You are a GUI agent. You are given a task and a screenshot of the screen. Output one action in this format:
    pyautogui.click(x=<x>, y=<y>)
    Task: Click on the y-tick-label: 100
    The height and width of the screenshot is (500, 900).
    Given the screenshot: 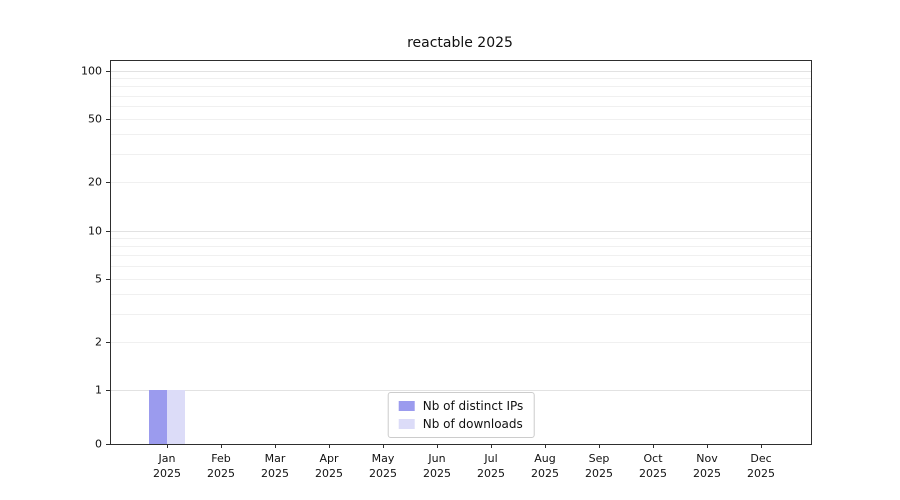 What is the action you would take?
    pyautogui.click(x=91, y=71)
    